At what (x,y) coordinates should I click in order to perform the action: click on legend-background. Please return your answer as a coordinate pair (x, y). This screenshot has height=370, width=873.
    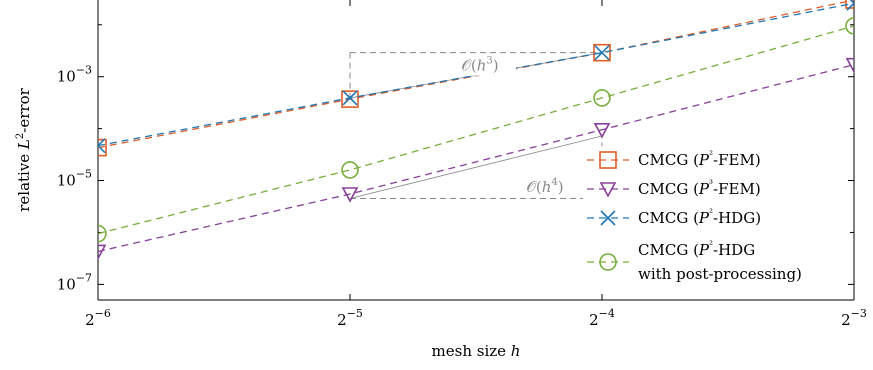
    Looking at the image, I should click on (711, 219).